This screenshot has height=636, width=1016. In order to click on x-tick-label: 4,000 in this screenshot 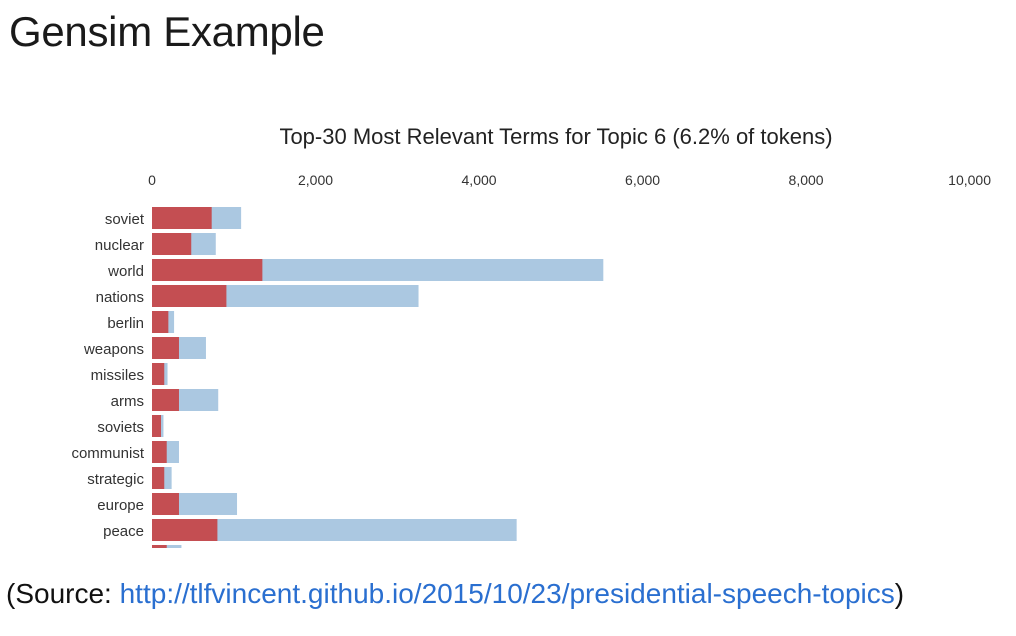, I will do `click(479, 180)`.